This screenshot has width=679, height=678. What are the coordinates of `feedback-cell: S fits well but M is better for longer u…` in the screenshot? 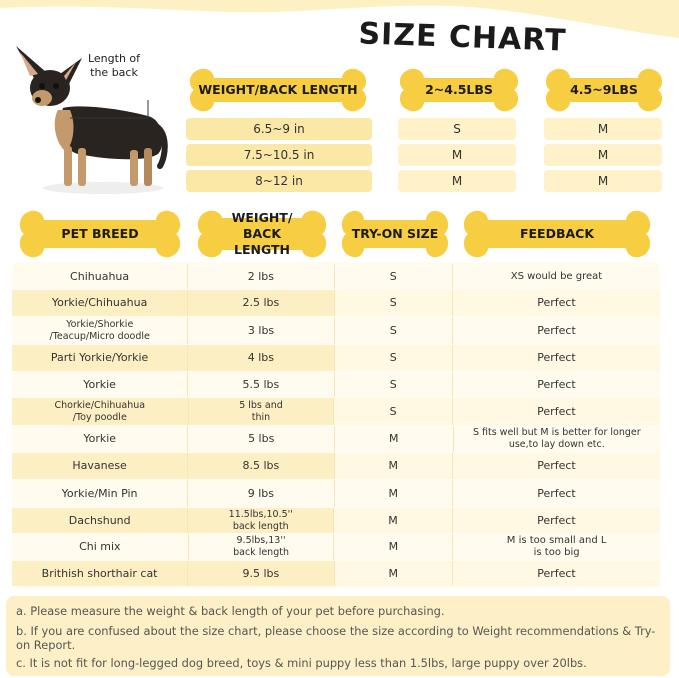 It's located at (556, 439).